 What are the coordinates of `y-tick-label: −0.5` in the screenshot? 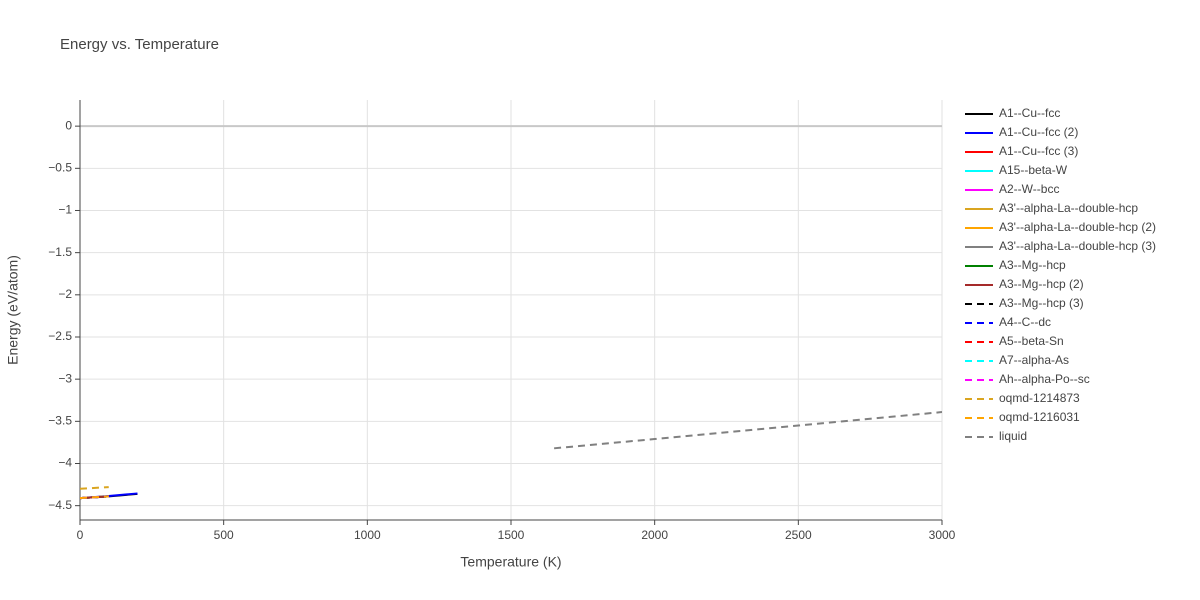 It's located at (60, 167).